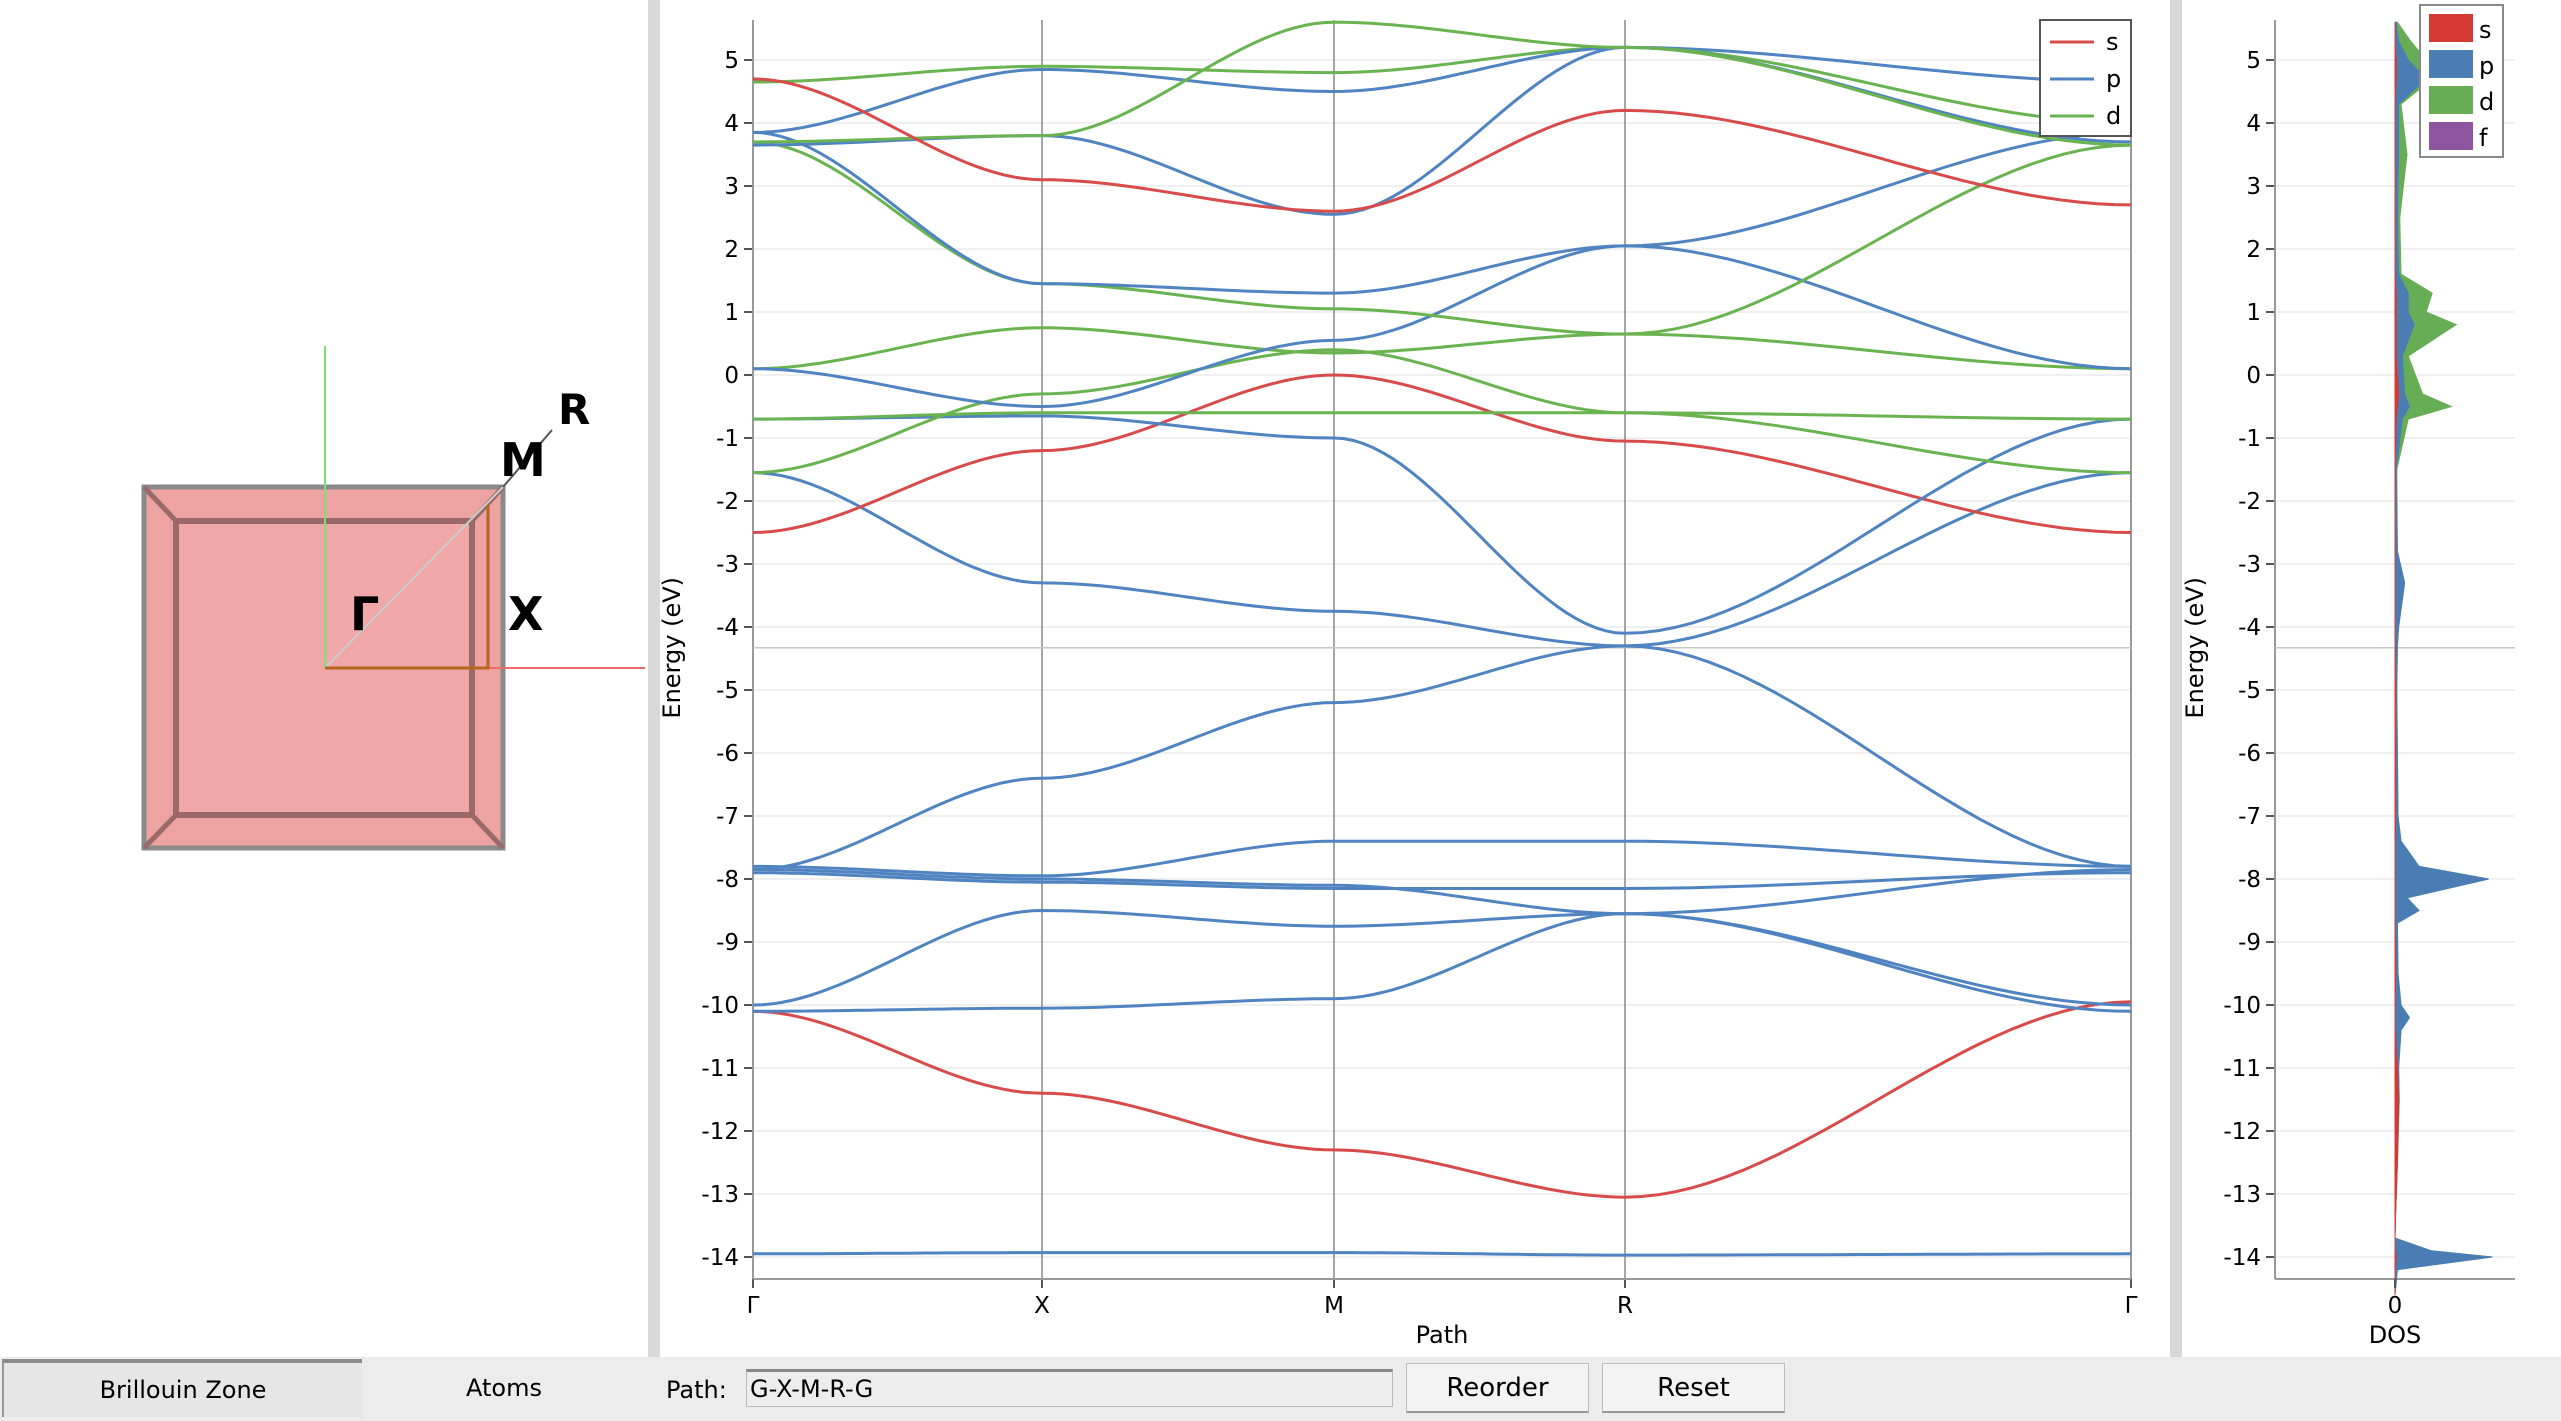 Image resolution: width=2561 pixels, height=1421 pixels. Describe the element at coordinates (1497, 1388) in the screenshot. I see `reorder-button: Reorder` at that location.